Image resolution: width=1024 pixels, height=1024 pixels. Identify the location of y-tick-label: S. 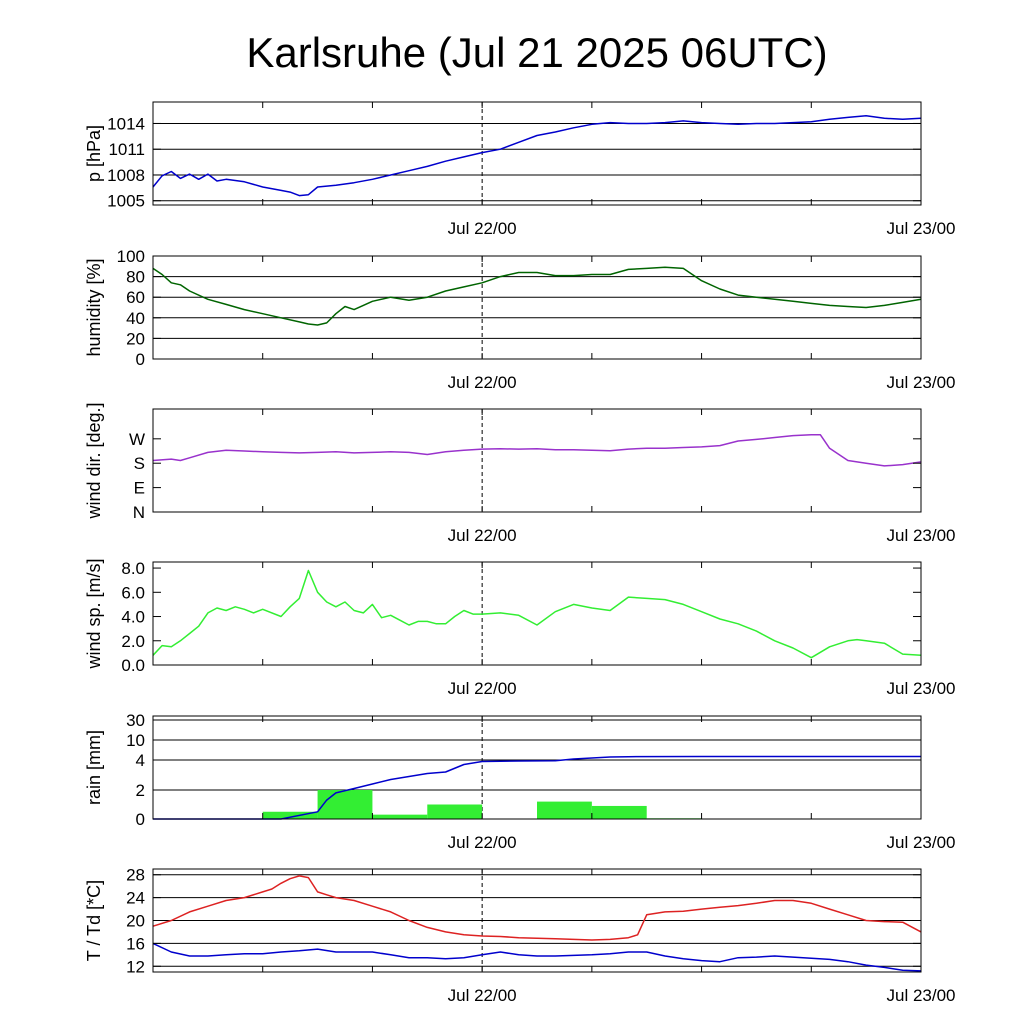
(139, 463).